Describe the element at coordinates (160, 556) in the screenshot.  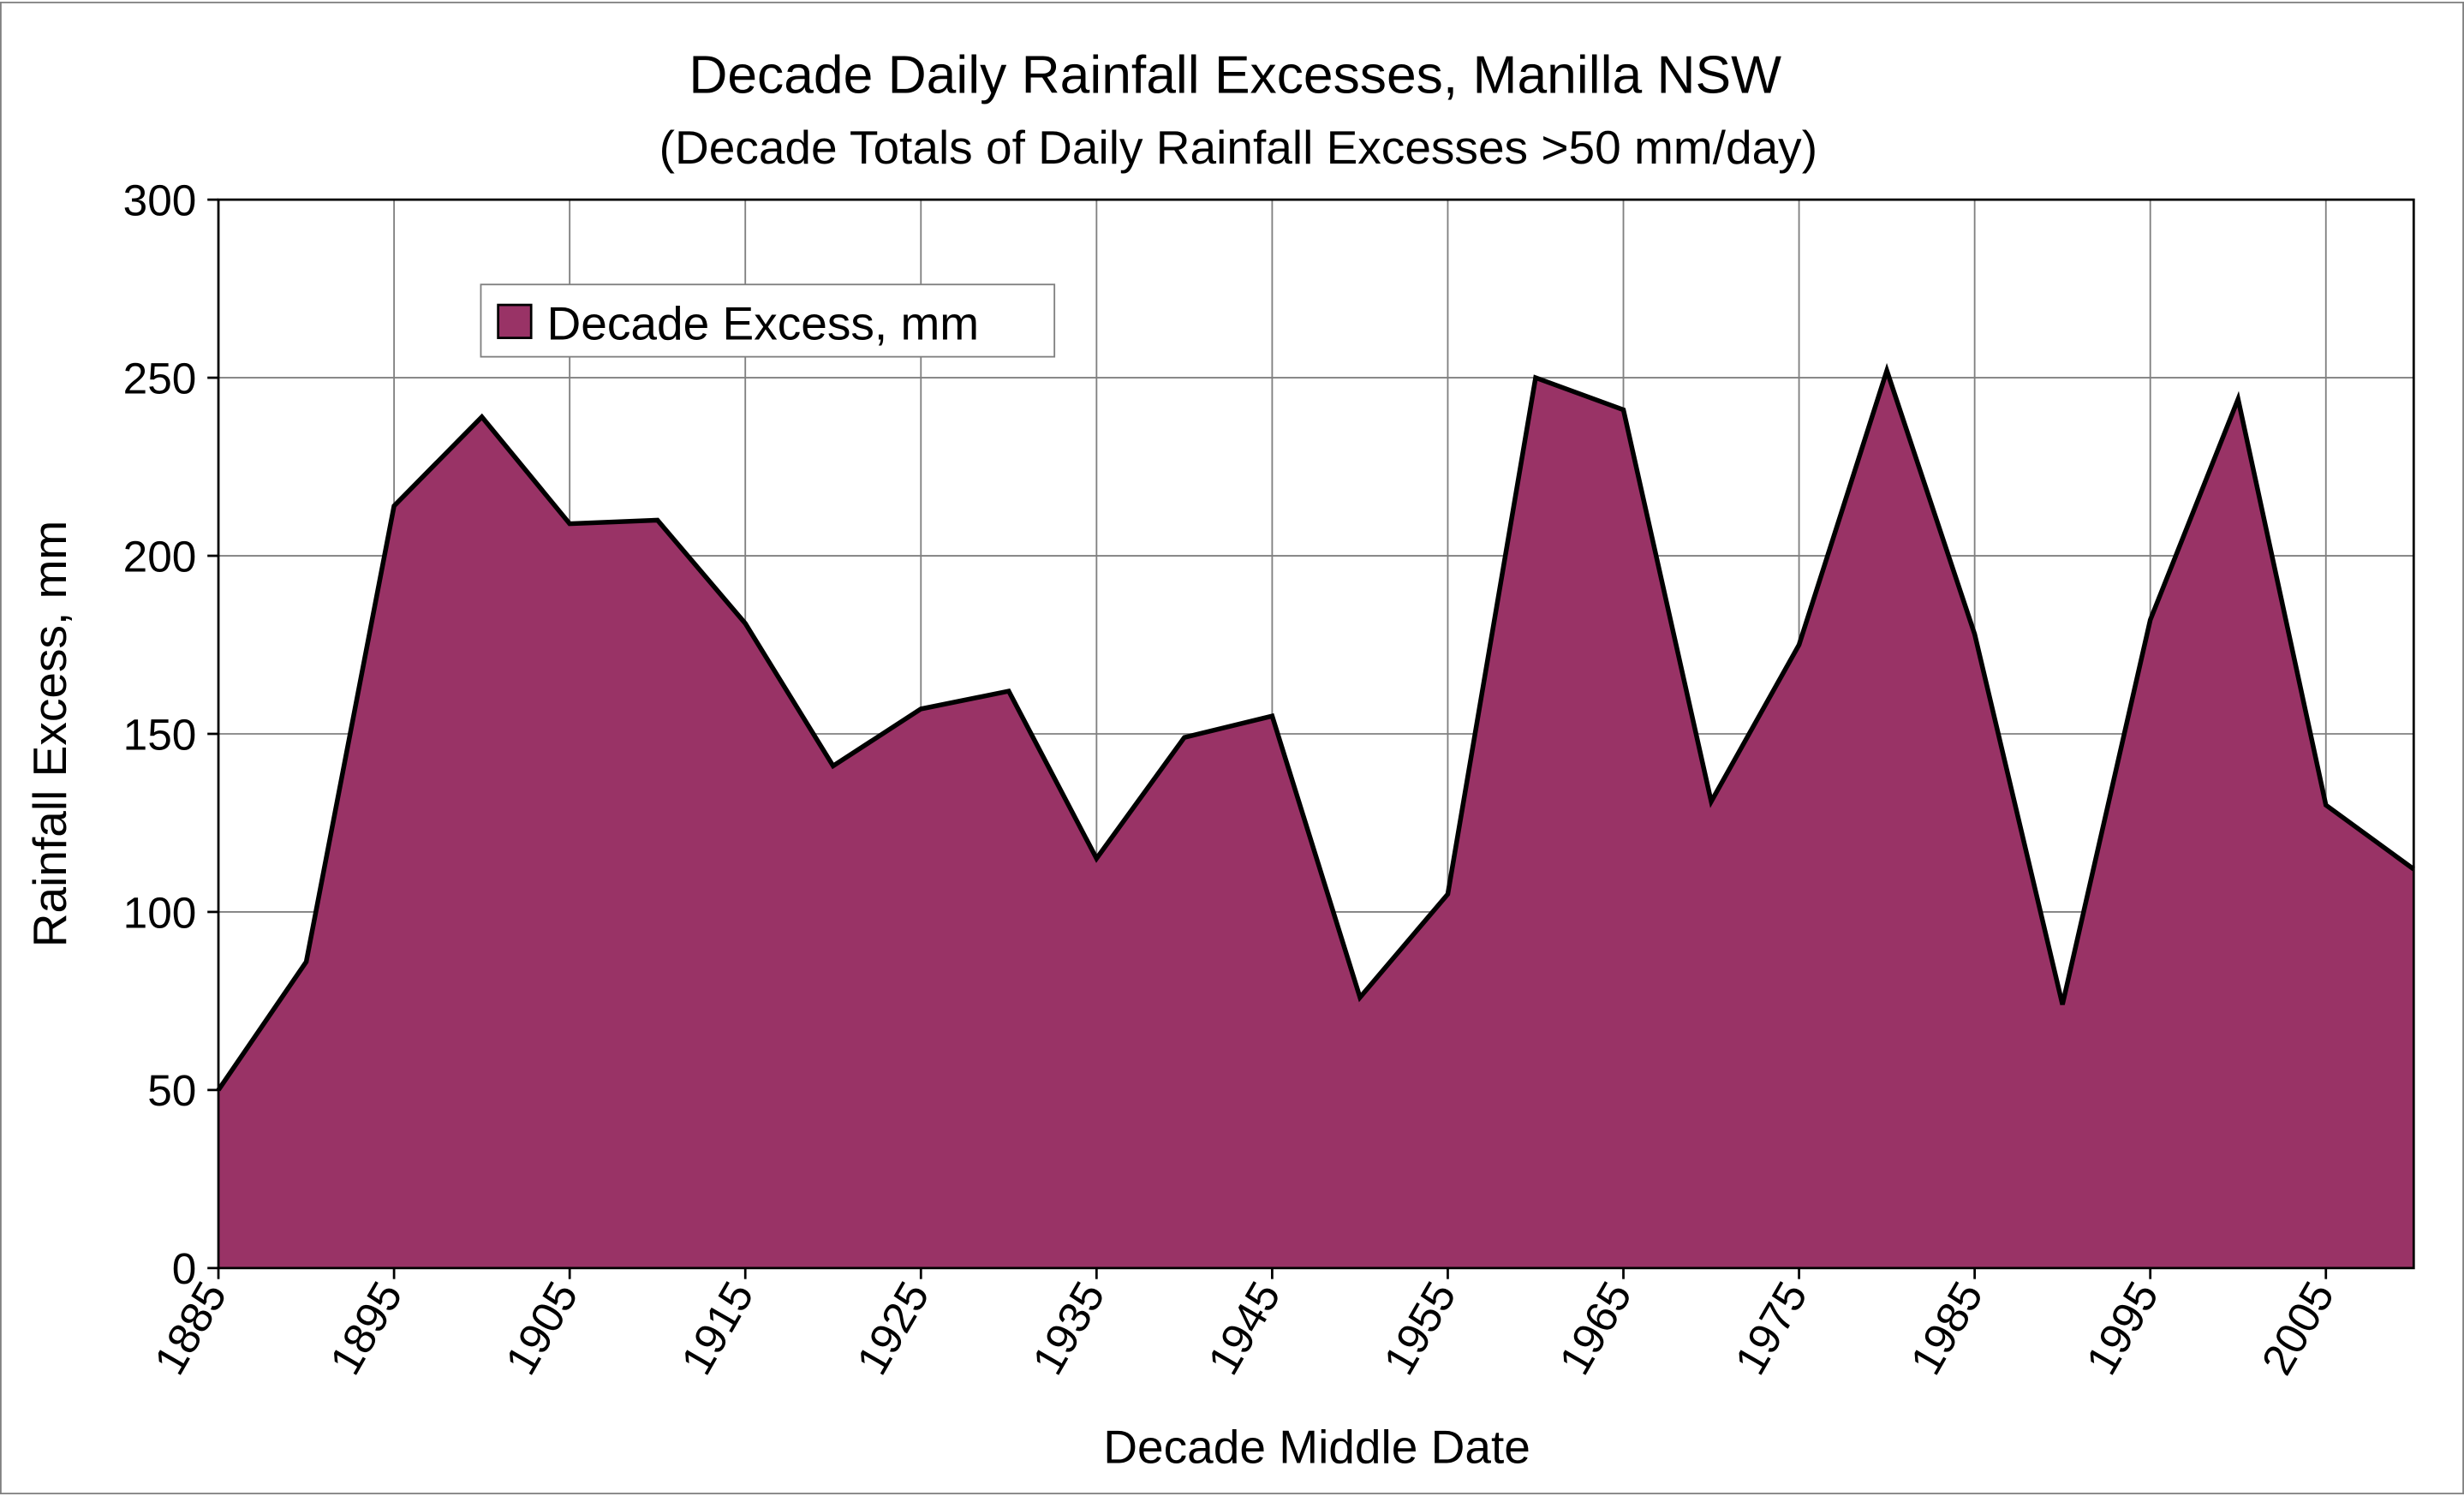
I see `y-tick-label: 200` at that location.